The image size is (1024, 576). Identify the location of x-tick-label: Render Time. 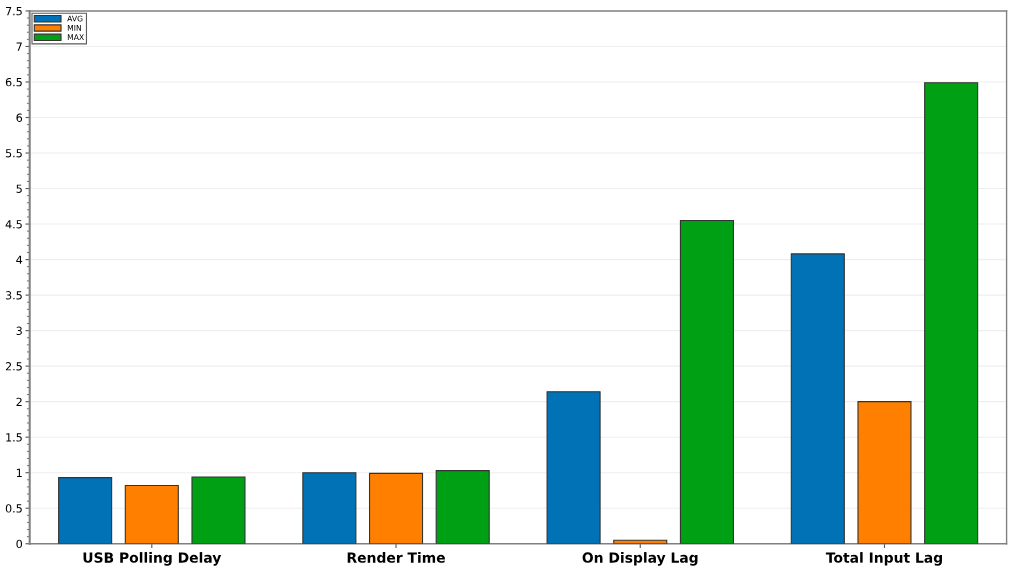
(396, 557).